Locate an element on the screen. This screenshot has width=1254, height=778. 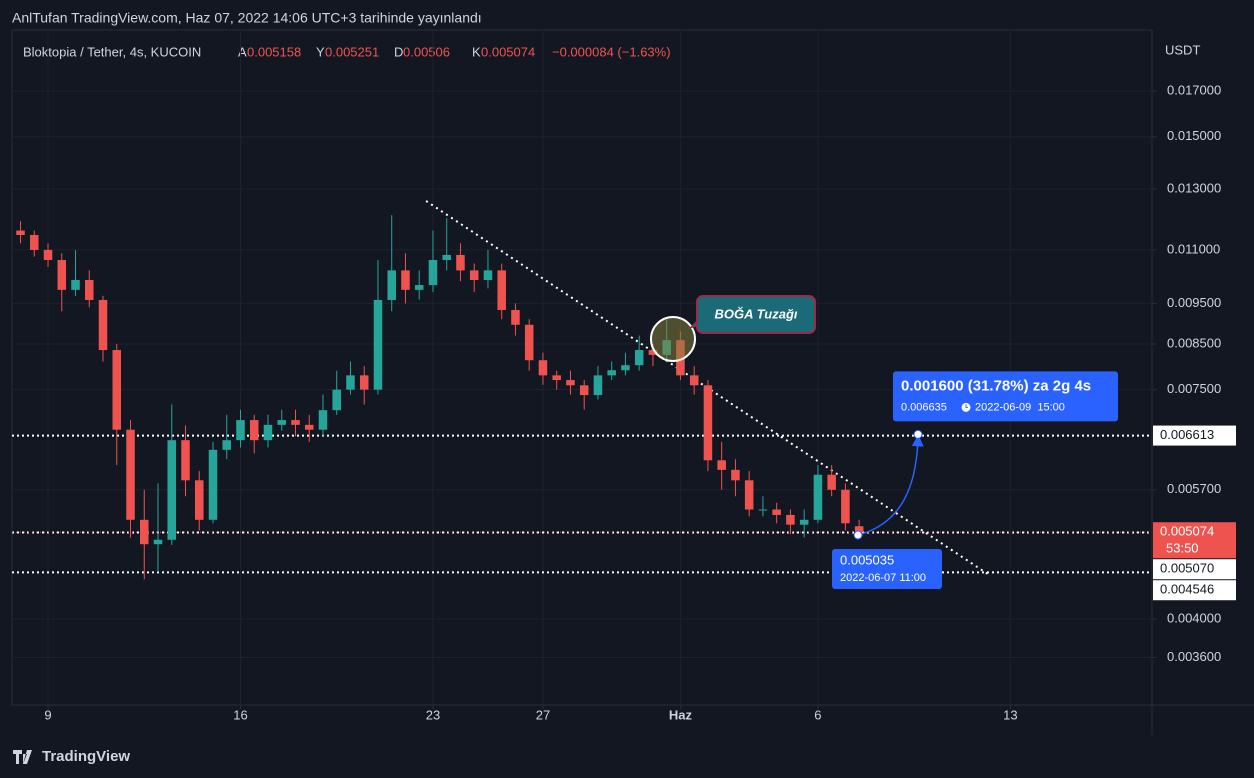
last-price-label: 0.005074 is located at coordinates (1187, 531).